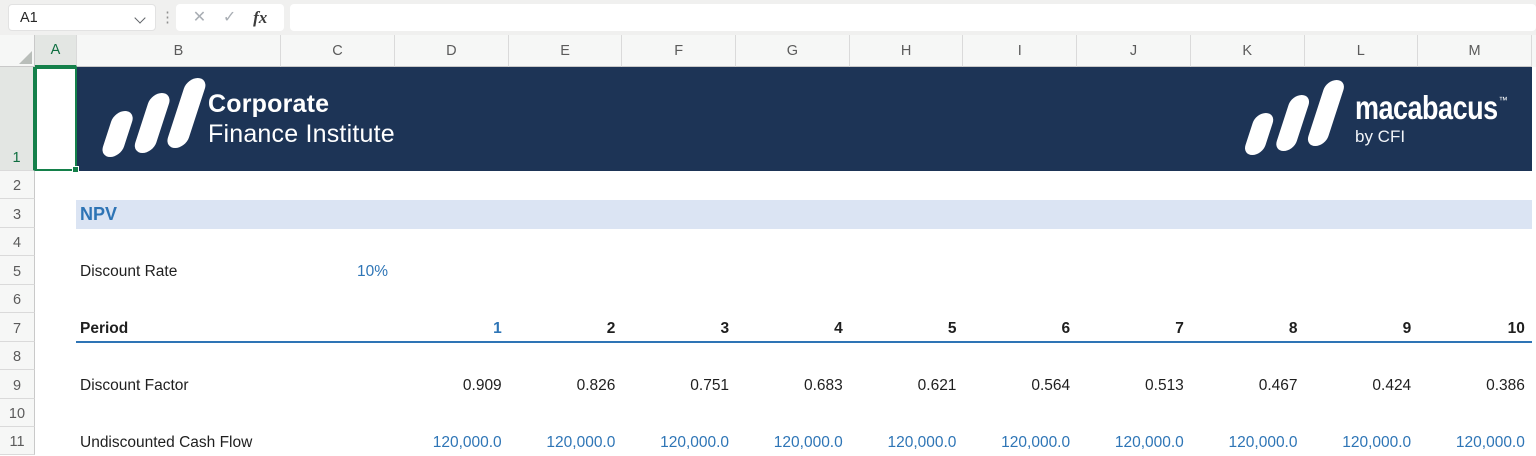 This screenshot has height=456, width=1536. What do you see at coordinates (497, 328) in the screenshot?
I see `period-cell: 1` at bounding box center [497, 328].